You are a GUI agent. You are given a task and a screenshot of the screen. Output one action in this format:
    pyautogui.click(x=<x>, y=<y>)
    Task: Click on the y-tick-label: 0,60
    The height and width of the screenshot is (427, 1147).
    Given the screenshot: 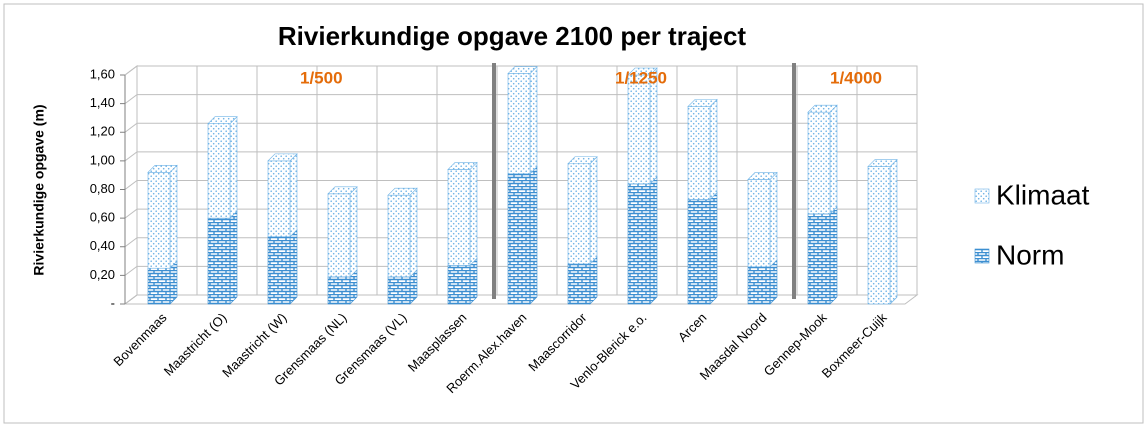 What is the action you would take?
    pyautogui.click(x=102, y=217)
    